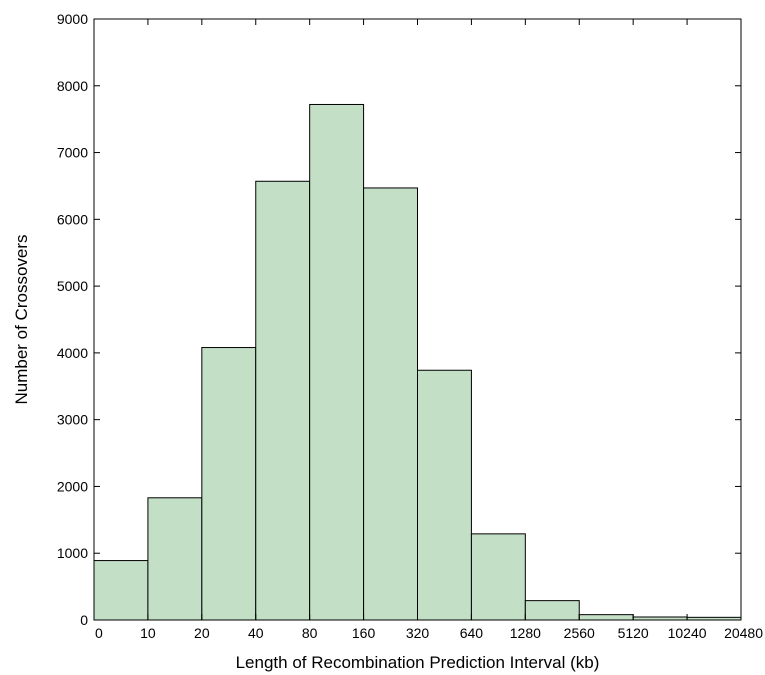 This screenshot has width=765, height=675. Describe the element at coordinates (72, 486) in the screenshot. I see `y-tick-label: 2000` at that location.